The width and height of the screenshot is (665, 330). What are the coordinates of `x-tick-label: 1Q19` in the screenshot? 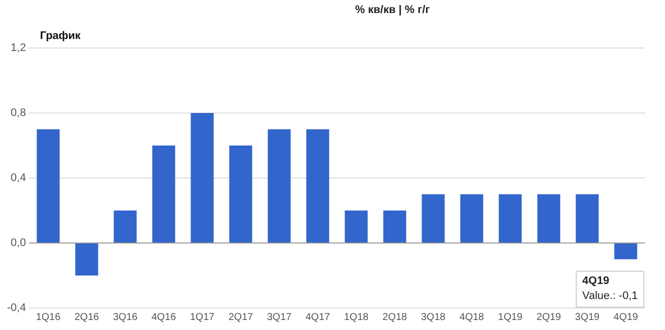 It's located at (510, 317).